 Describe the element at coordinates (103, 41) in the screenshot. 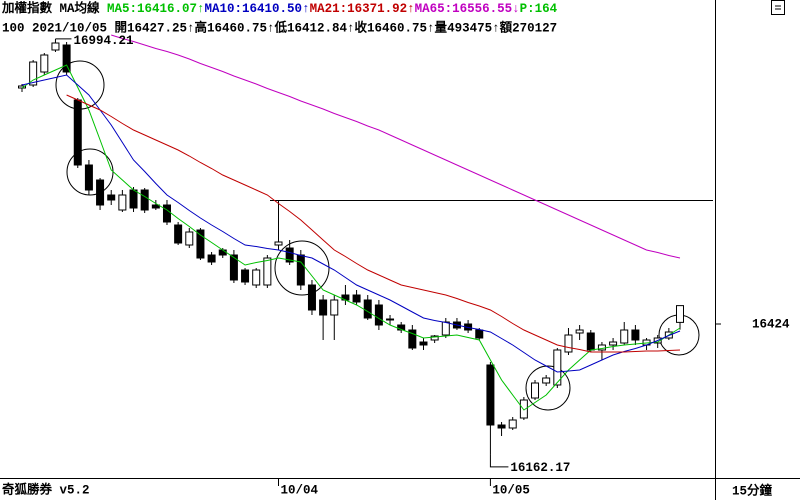

I see `high-label: 16994.21` at that location.